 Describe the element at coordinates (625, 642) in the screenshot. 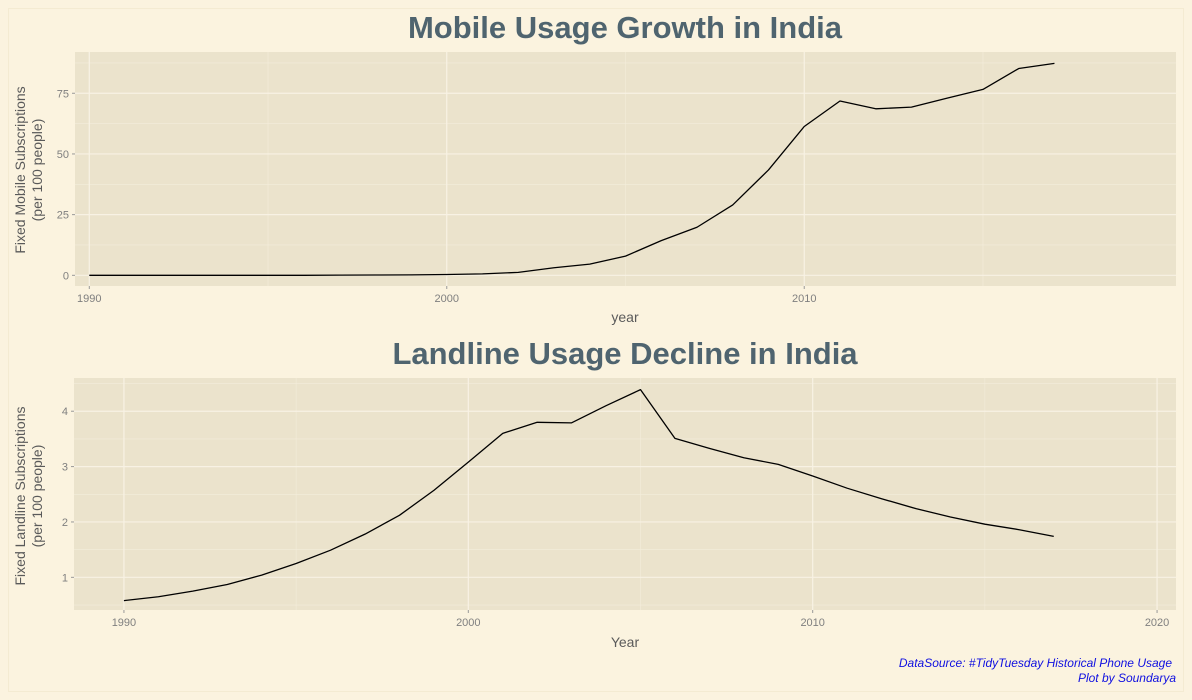

I see `chart-2-x-axis-title: Year` at that location.